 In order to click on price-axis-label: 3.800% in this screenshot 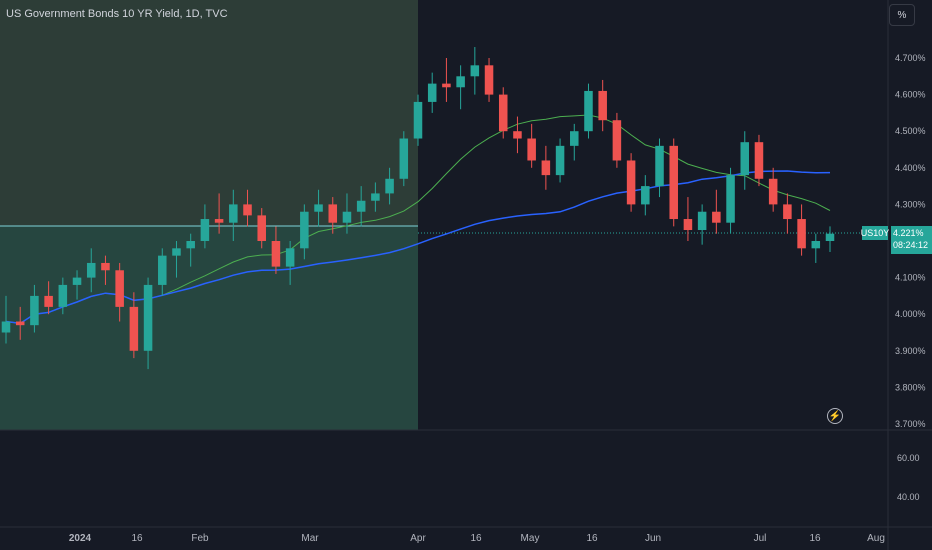, I will do `click(910, 387)`.